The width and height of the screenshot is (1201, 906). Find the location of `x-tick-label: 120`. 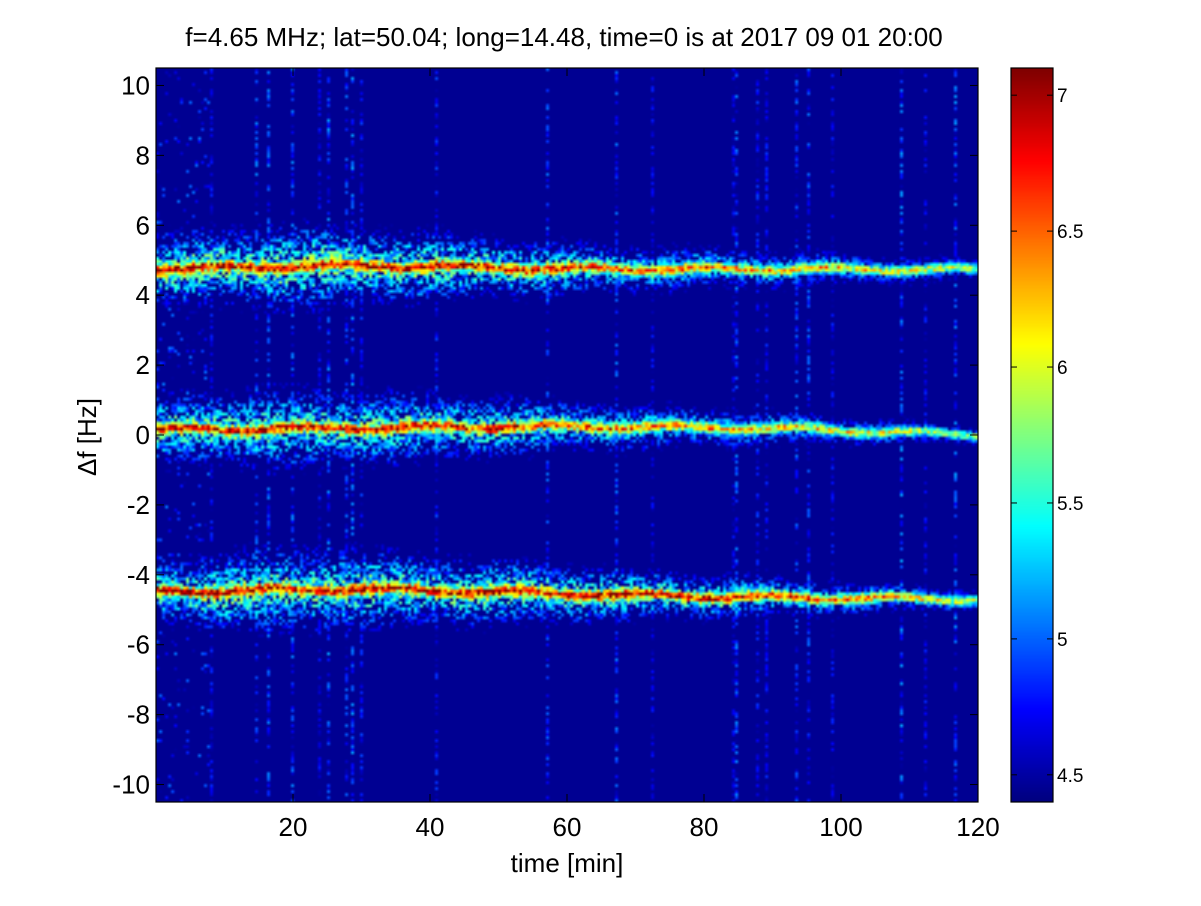

x-tick-label: 120 is located at coordinates (977, 827).